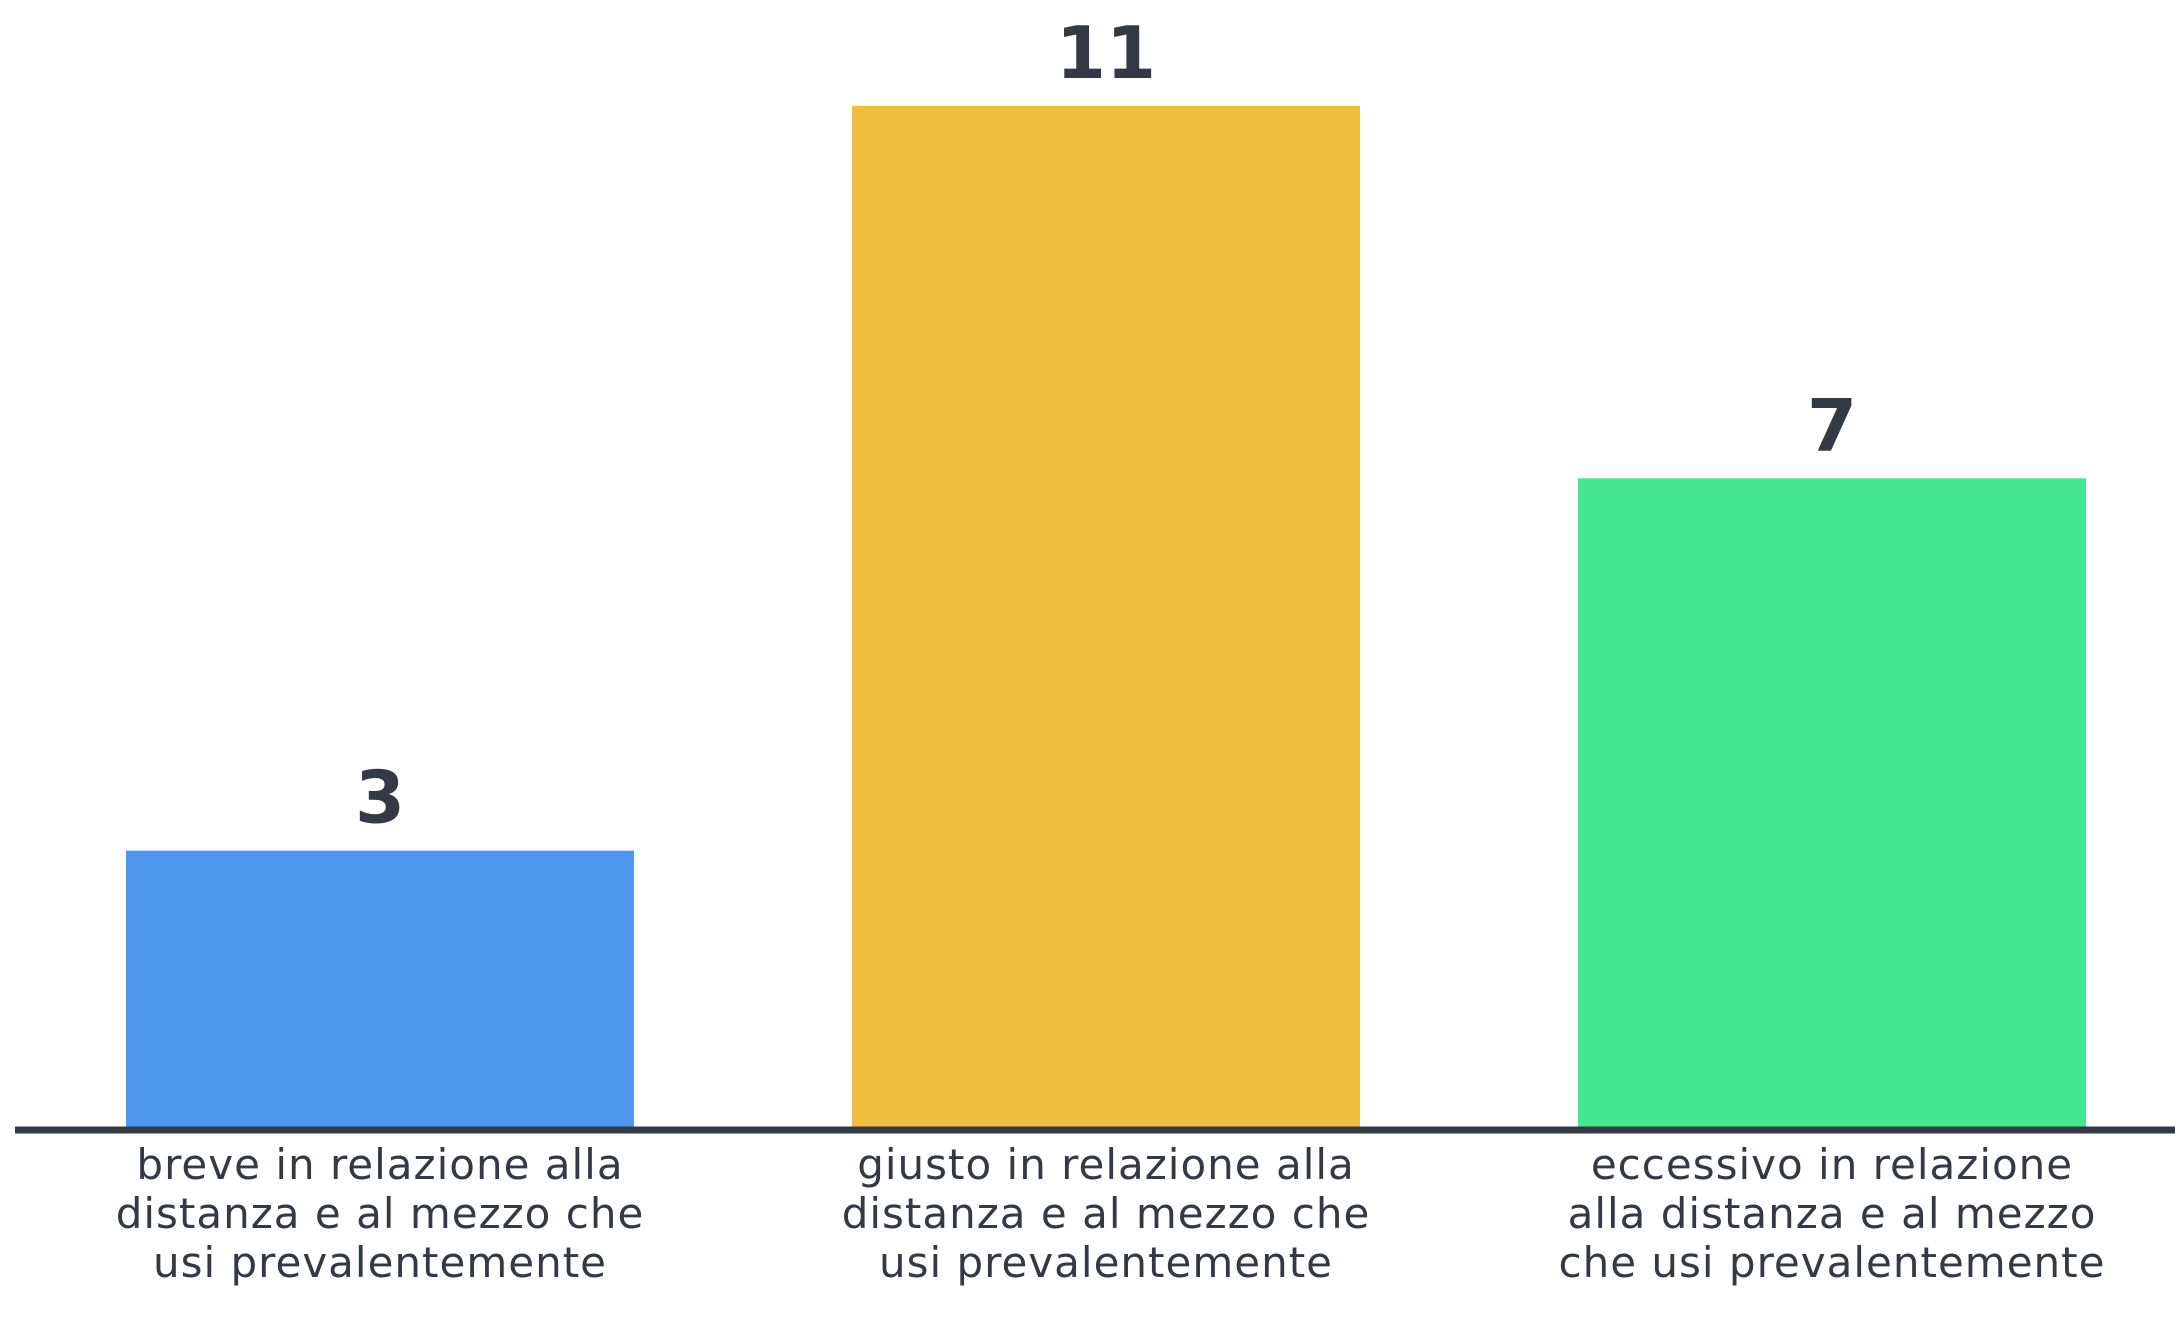  I want to click on data-label-giusto: 11, so click(1106, 53).